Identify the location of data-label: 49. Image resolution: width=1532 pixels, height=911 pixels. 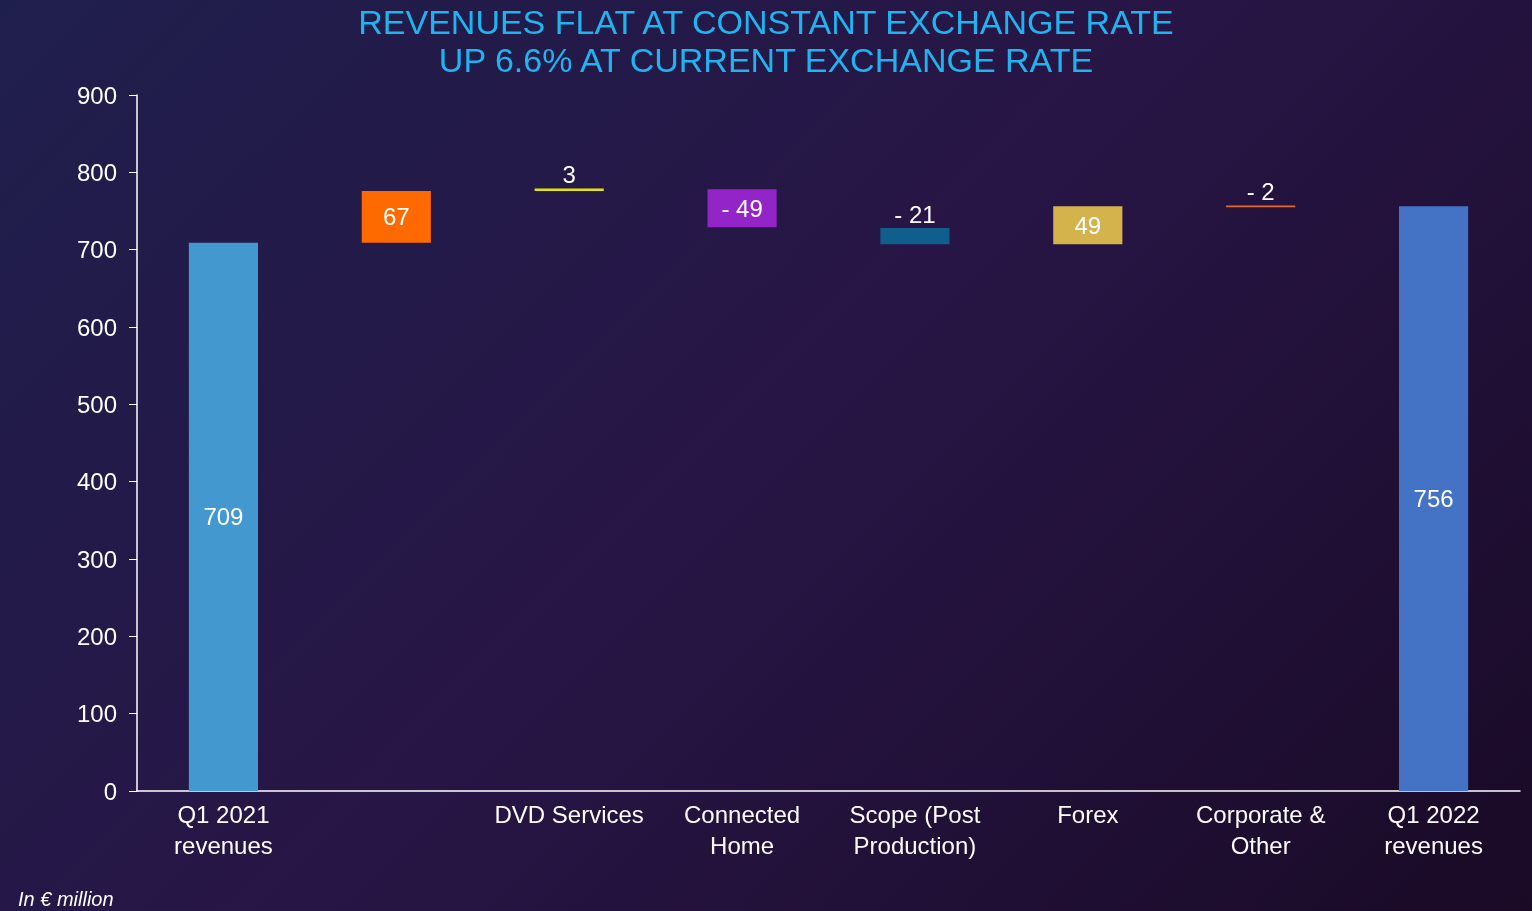
(1088, 225).